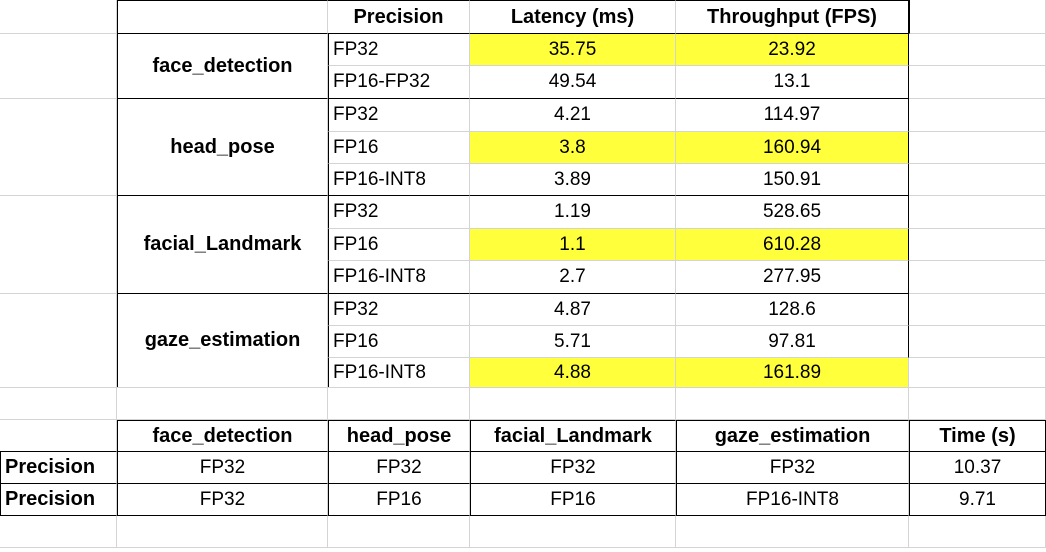  Describe the element at coordinates (792, 342) in the screenshot. I see `throughput-cell: 97.81` at that location.